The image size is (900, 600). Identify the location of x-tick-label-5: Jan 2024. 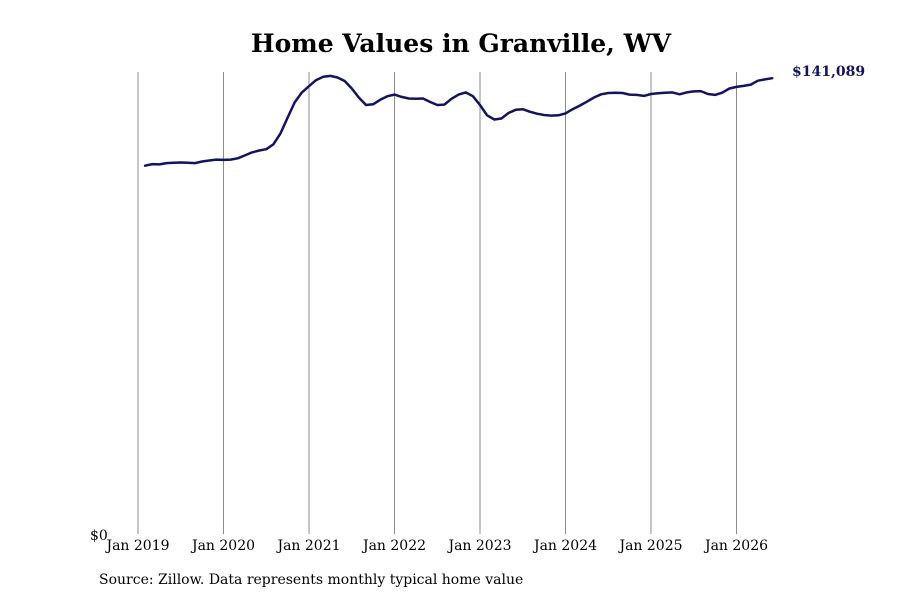
(564, 546).